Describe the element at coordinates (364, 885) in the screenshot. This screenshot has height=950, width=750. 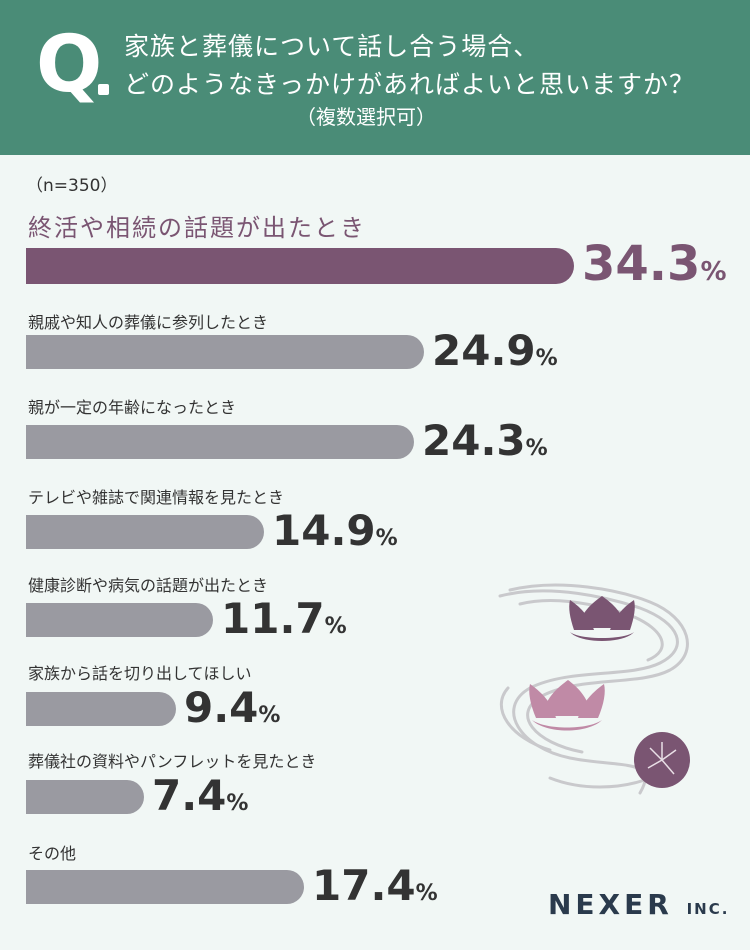
I see `value-number: 17.4` at that location.